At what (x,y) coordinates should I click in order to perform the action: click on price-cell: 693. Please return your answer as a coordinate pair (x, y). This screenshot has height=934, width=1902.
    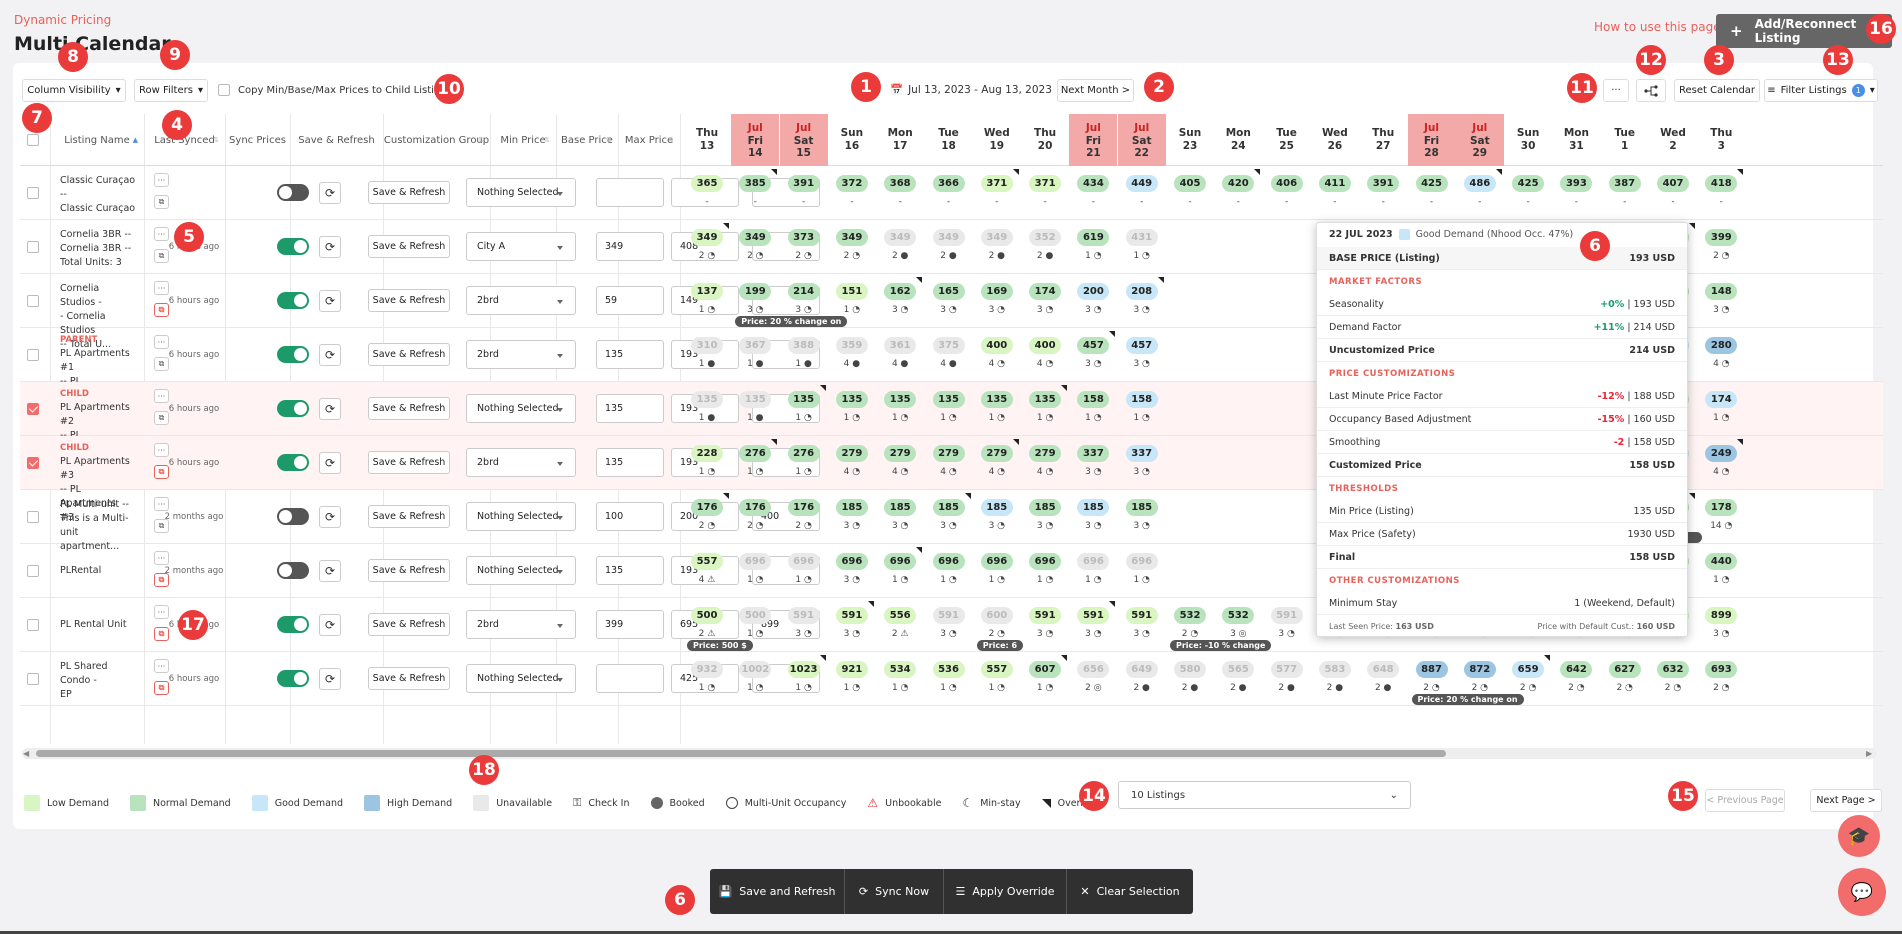
    Looking at the image, I should click on (1721, 669).